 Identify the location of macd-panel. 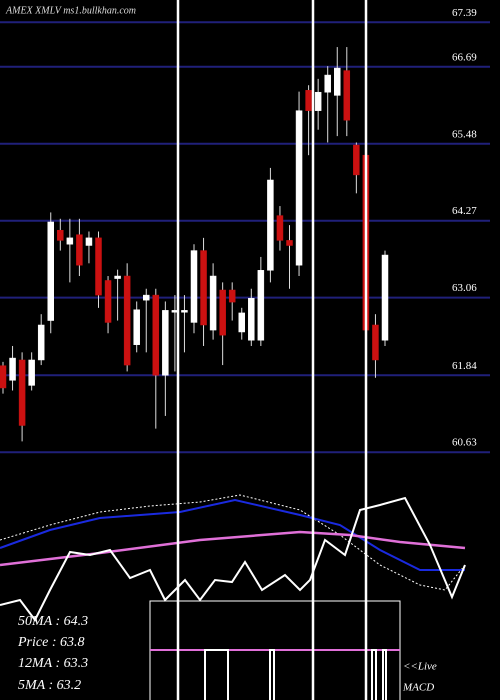
(275, 650).